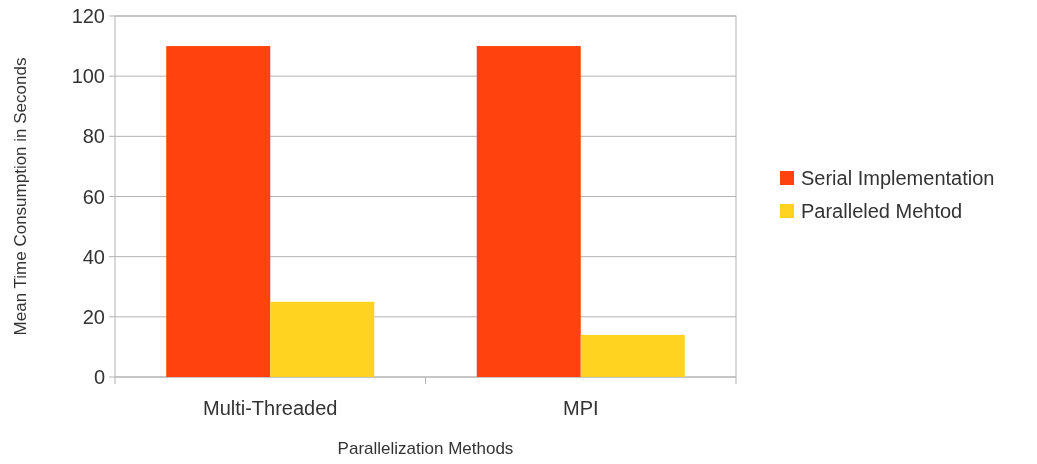  Describe the element at coordinates (93, 256) in the screenshot. I see `y-tick-label: 40` at that location.